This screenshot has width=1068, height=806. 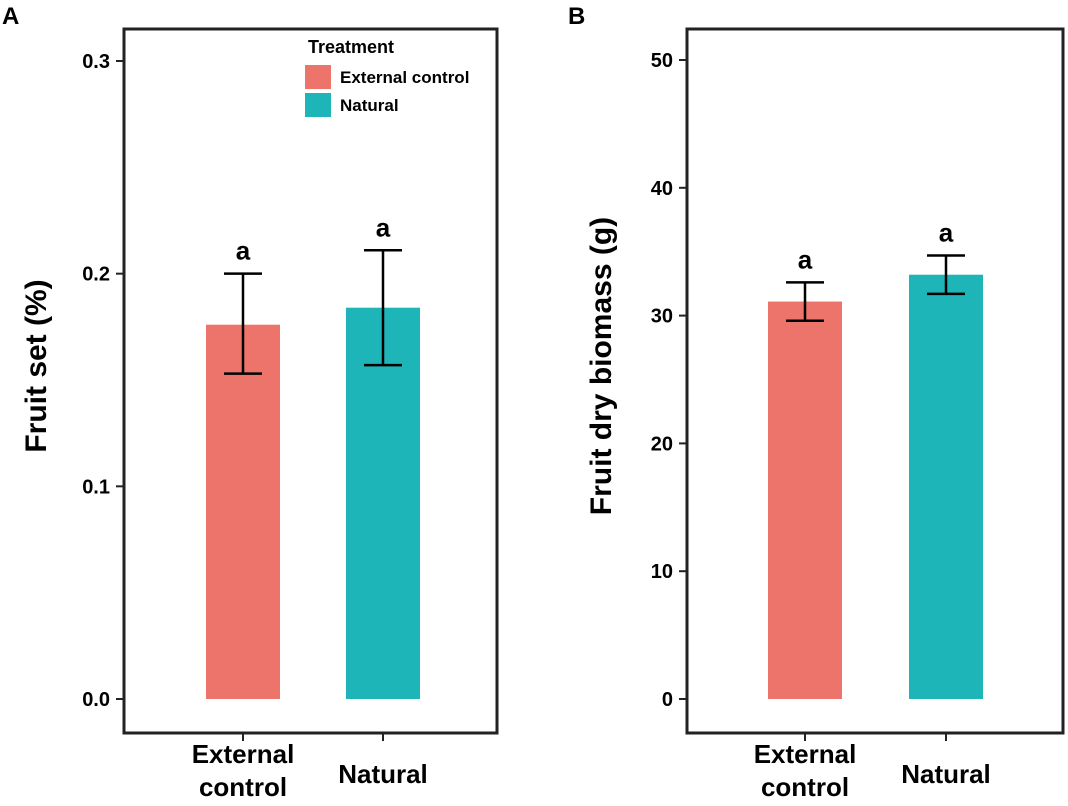 I want to click on chart-a-y-tick-label-2: 0.2, so click(x=96, y=275).